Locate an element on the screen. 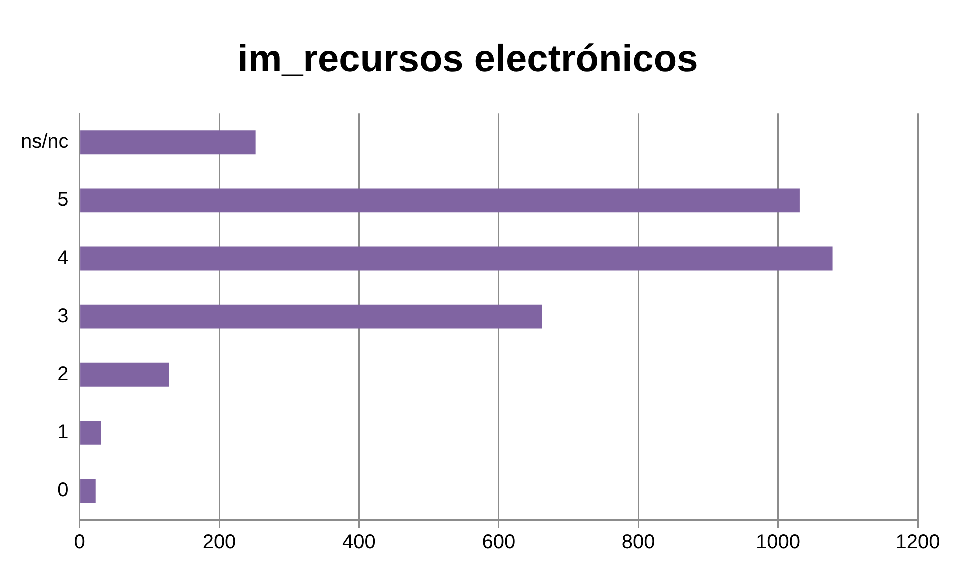 The height and width of the screenshot is (577, 956). y-tick-label: 0 is located at coordinates (63, 490).